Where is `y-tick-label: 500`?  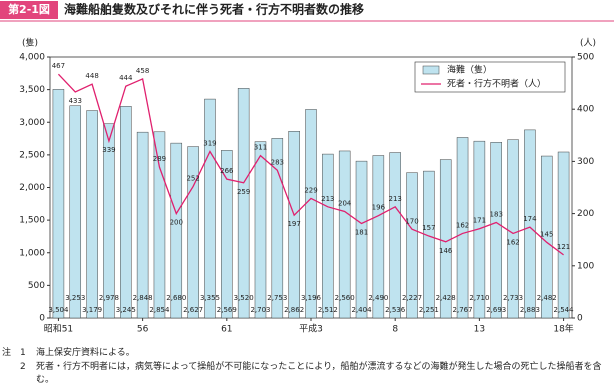
y-tick-label: 500 is located at coordinates (36, 286).